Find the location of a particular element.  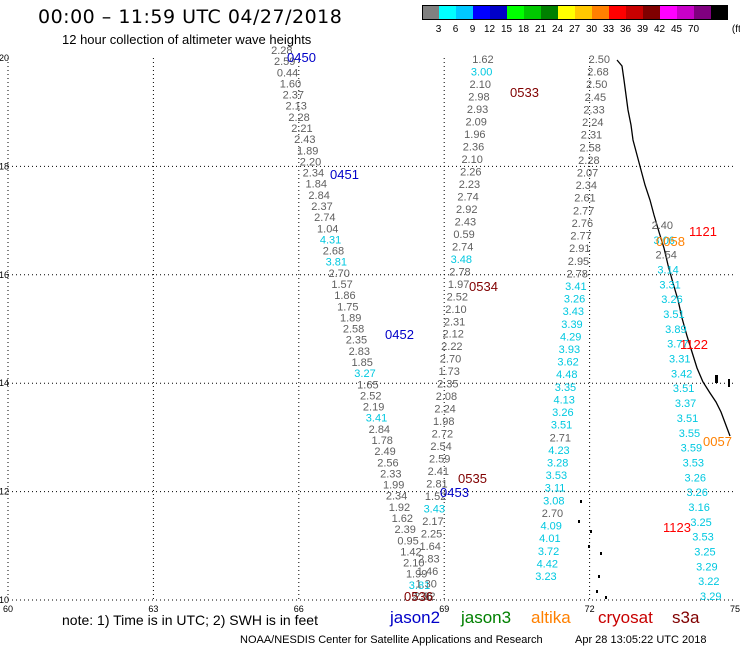

wave-height-value: 1.96 is located at coordinates (474, 135).